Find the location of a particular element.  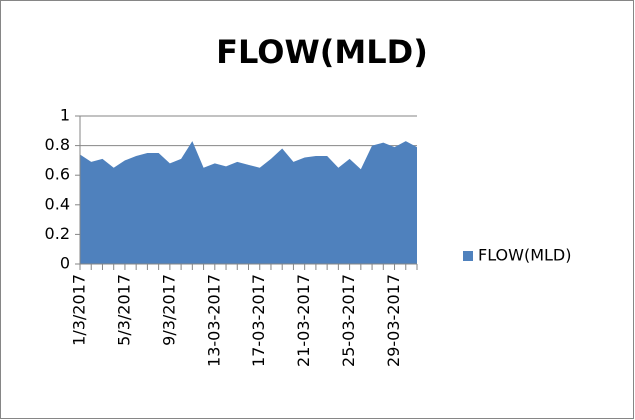

y-tick-label: 0 is located at coordinates (65, 263).